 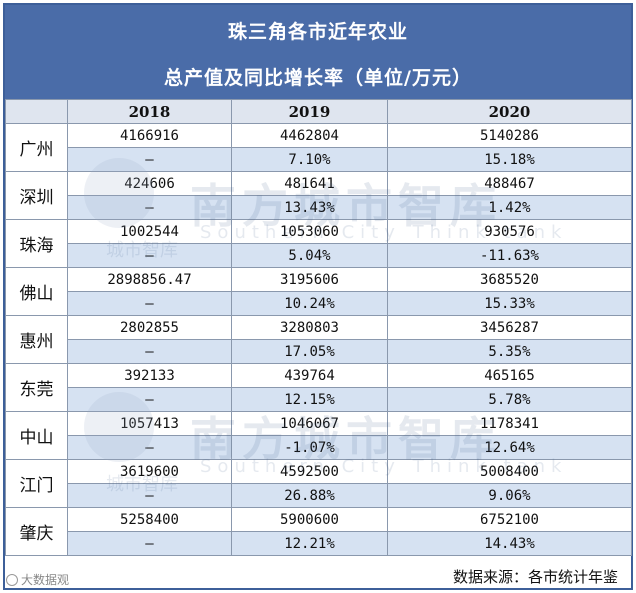 What do you see at coordinates (509, 135) in the screenshot?
I see `value-cell: 5140286` at bounding box center [509, 135].